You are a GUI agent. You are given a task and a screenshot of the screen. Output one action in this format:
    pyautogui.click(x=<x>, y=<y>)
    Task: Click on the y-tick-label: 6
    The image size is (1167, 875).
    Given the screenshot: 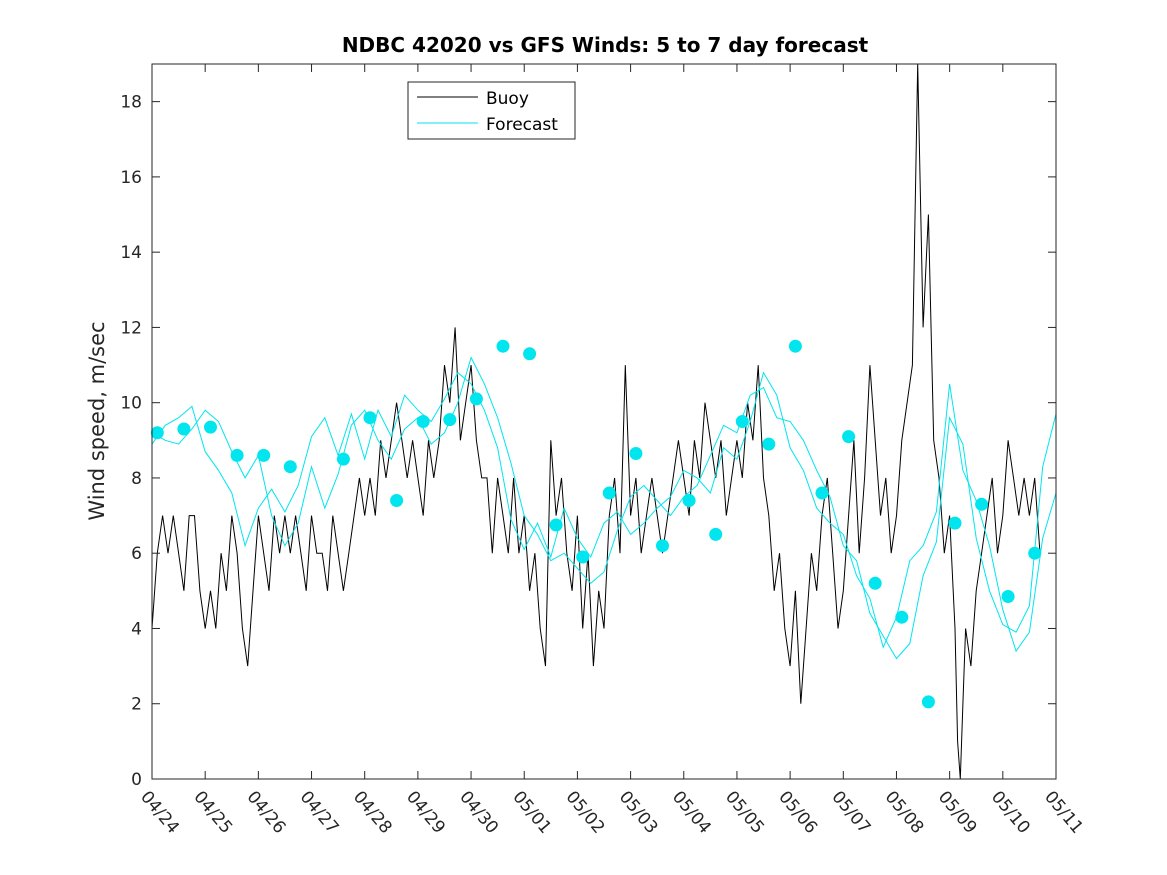 What is the action you would take?
    pyautogui.click(x=136, y=554)
    